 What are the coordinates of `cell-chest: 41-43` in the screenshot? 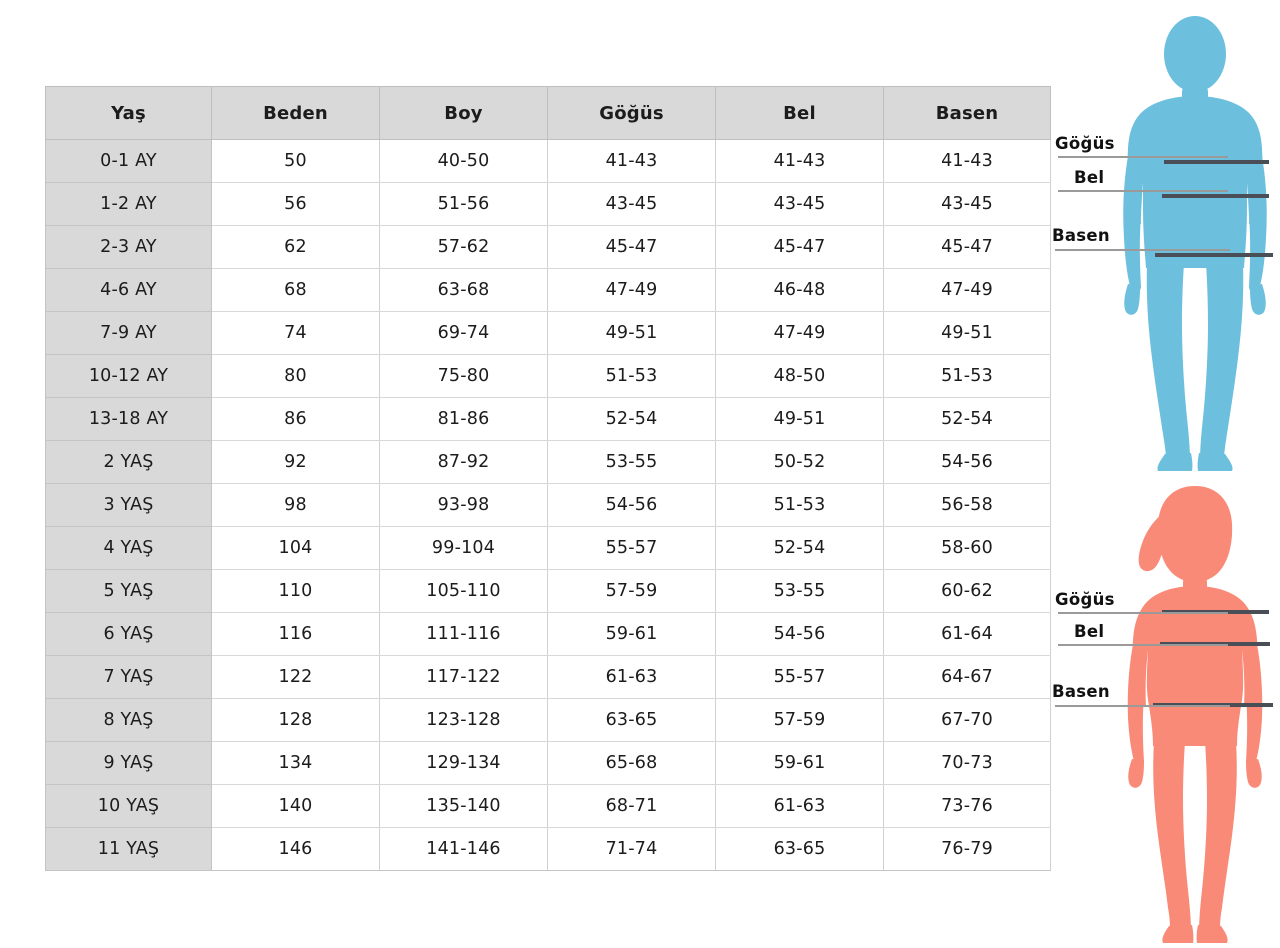 It's located at (631, 161).